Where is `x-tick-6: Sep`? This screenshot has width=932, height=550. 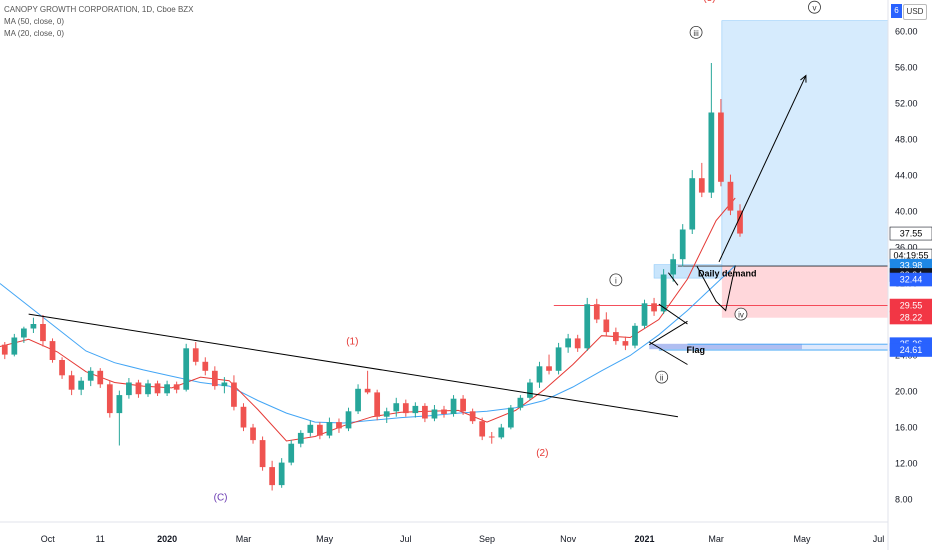
x-tick-6: Sep is located at coordinates (487, 539).